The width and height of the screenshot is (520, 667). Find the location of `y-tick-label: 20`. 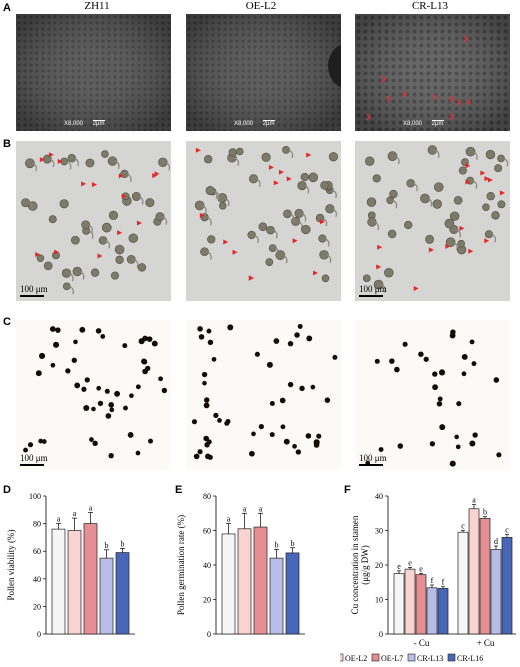

y-tick-label: 20 is located at coordinates (37, 606).